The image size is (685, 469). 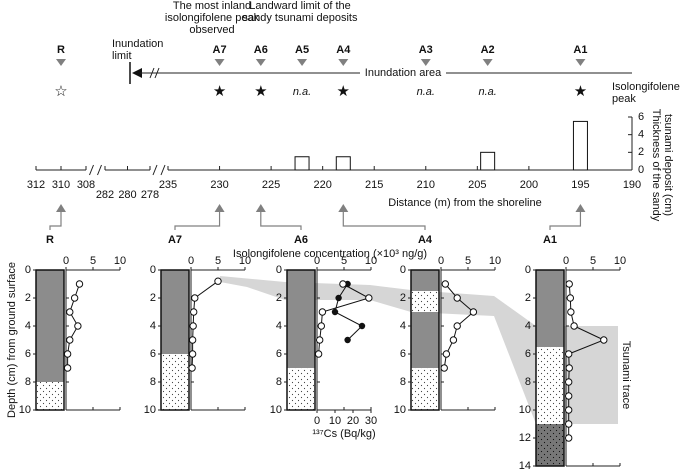 What do you see at coordinates (580, 145) in the screenshot?
I see `thickness-bar` at bounding box center [580, 145].